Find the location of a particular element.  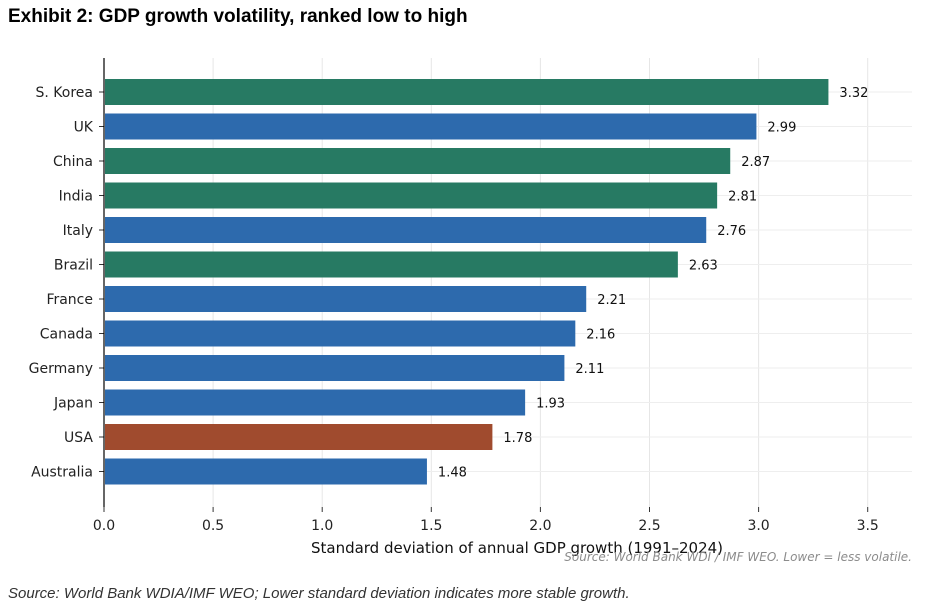

bar-china is located at coordinates (418, 161).